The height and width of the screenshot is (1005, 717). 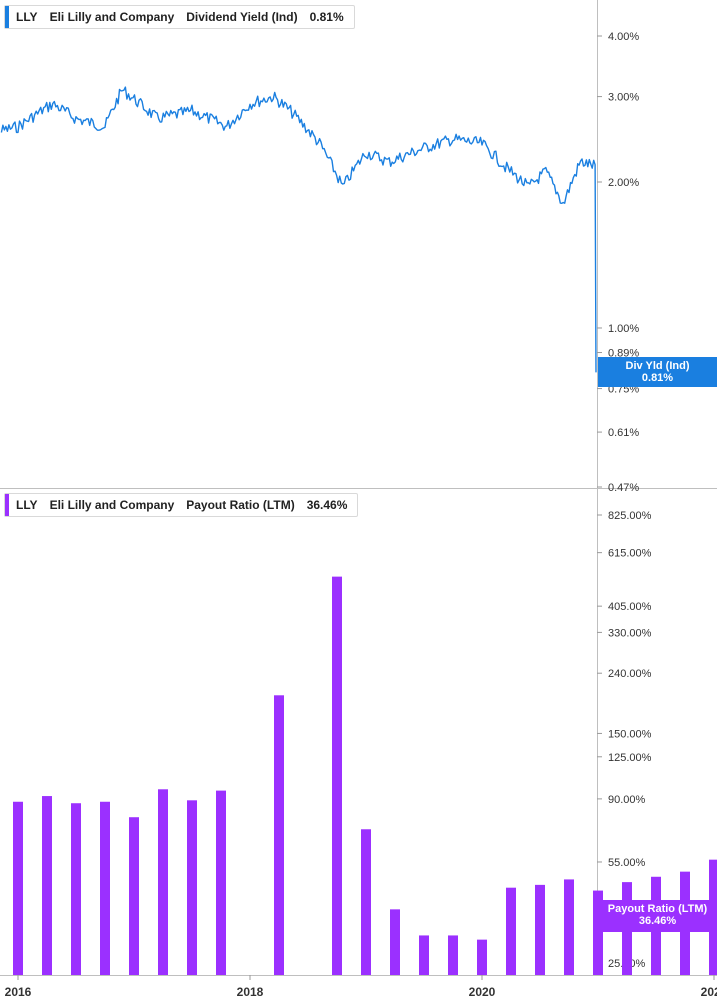 What do you see at coordinates (630, 516) in the screenshot?
I see `y-tick-label: 825.00%` at bounding box center [630, 516].